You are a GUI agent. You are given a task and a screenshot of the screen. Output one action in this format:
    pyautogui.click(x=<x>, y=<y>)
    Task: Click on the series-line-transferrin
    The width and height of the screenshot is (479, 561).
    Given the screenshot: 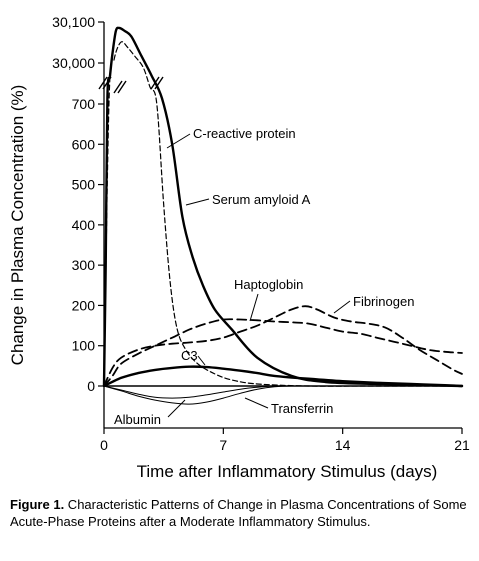 What is the action you would take?
    pyautogui.click(x=283, y=392)
    